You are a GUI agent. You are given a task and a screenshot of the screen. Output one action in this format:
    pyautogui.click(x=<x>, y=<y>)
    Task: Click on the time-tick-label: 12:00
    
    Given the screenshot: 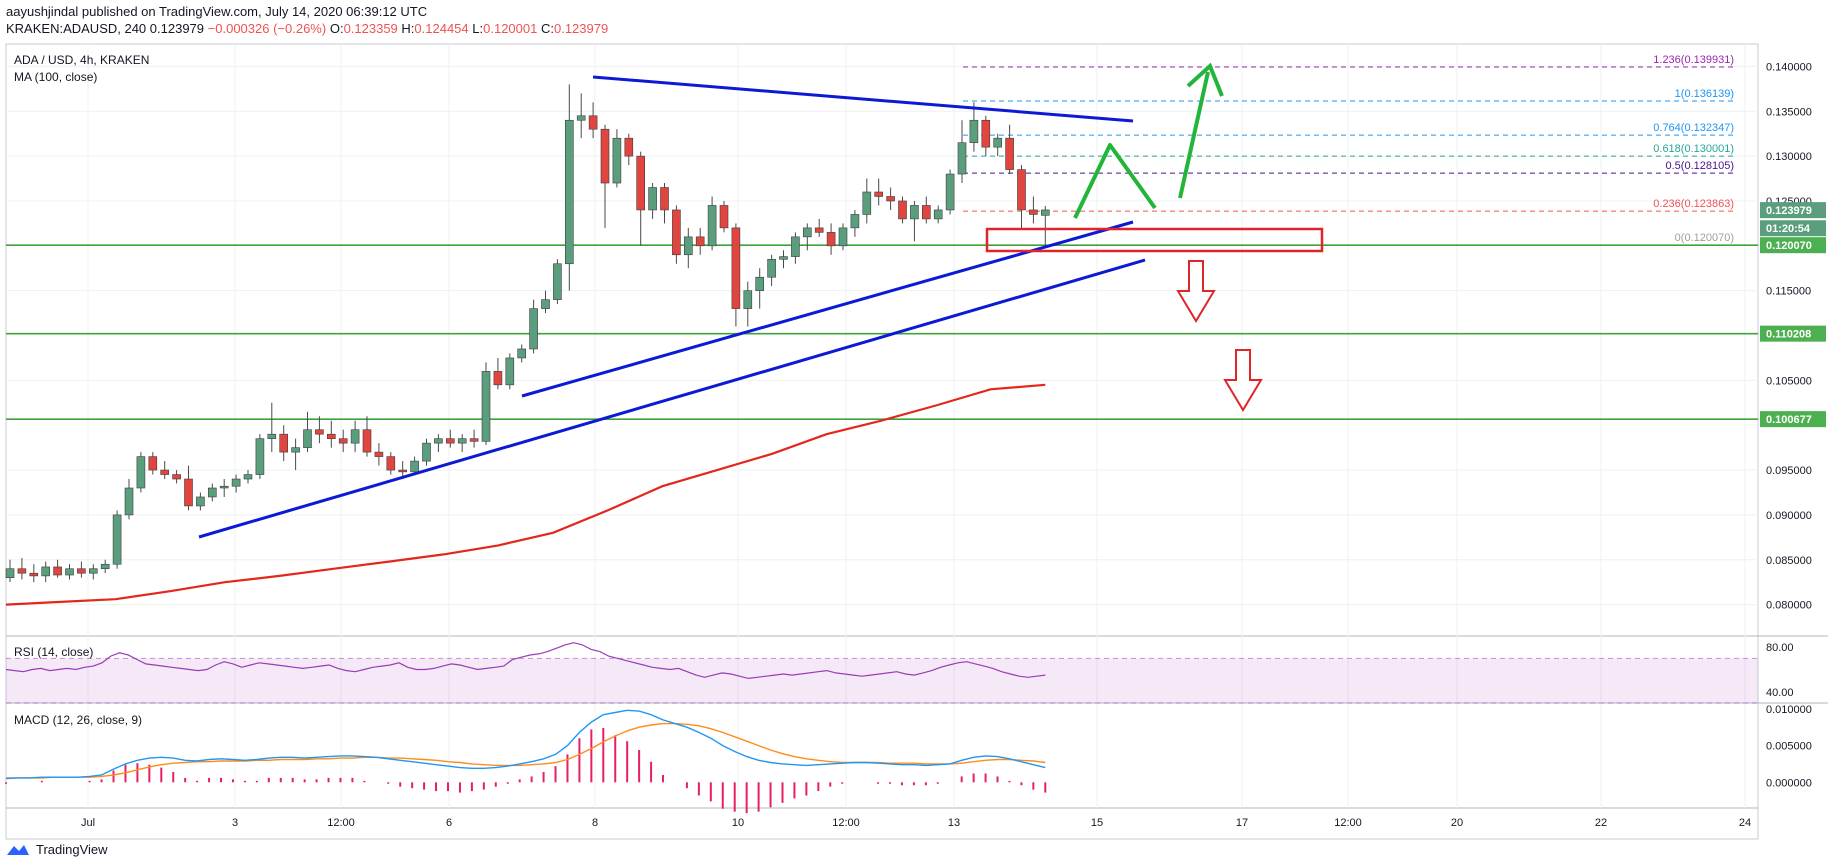 What is the action you would take?
    pyautogui.click(x=846, y=823)
    